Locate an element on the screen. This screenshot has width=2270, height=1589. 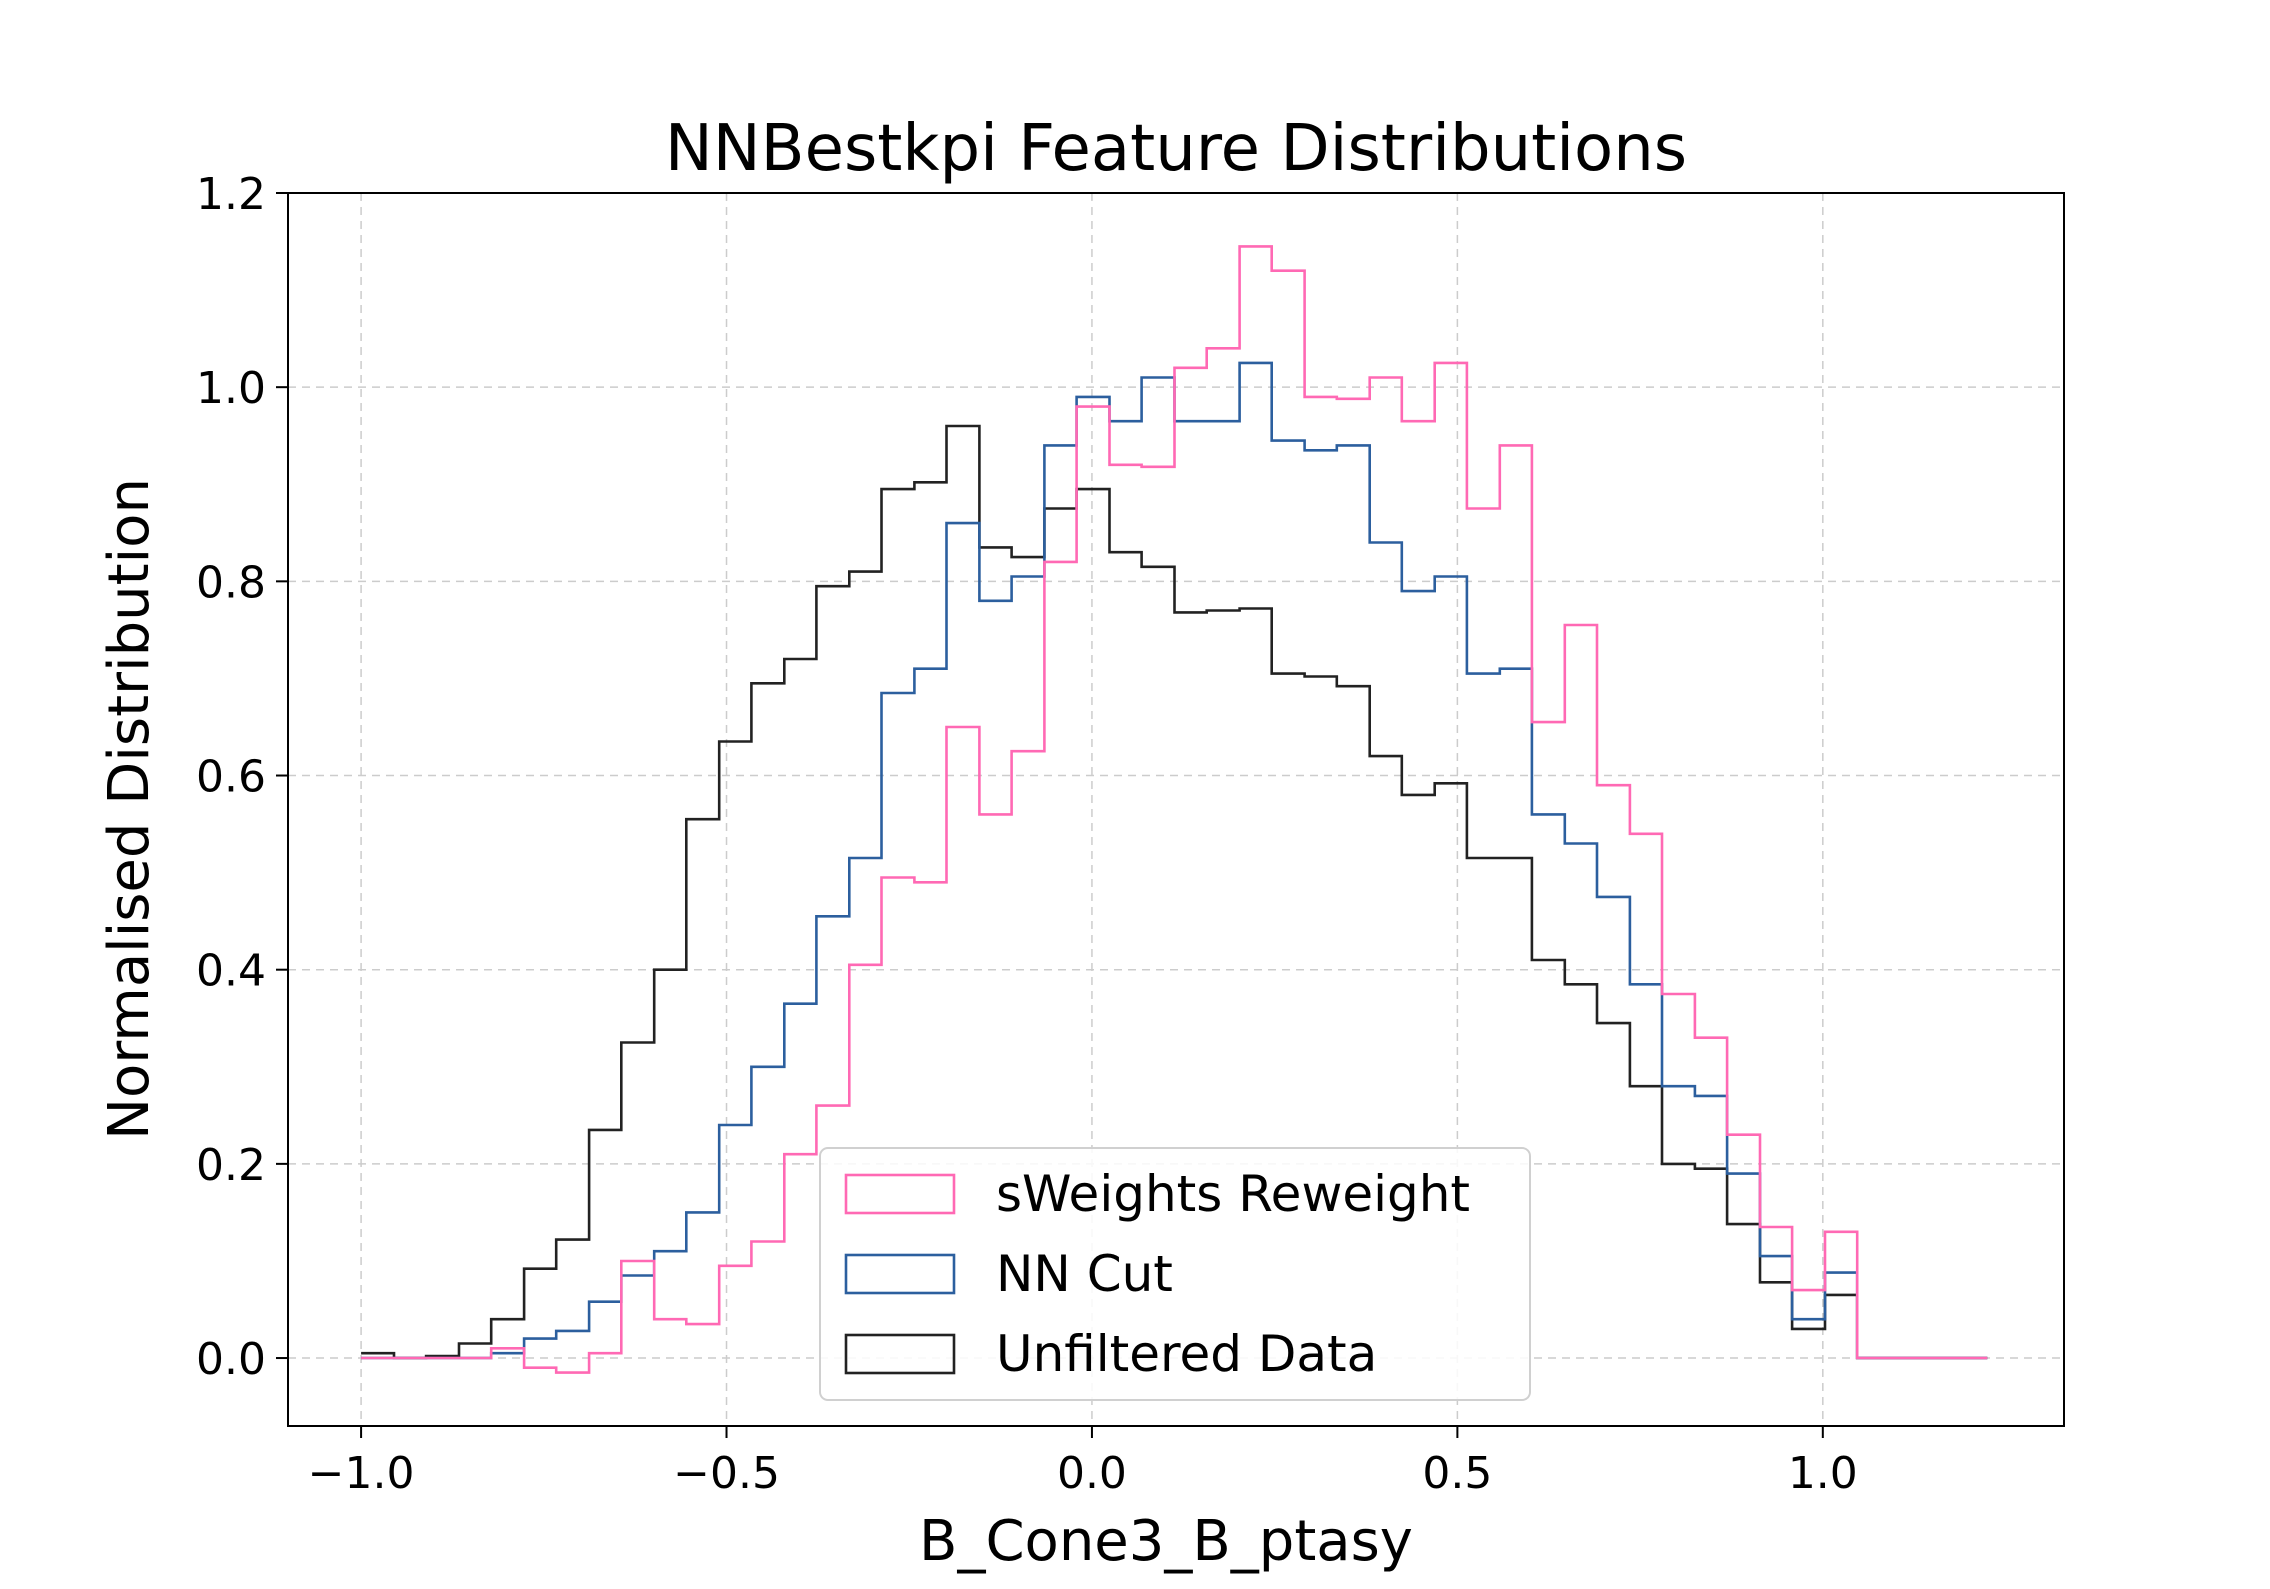
x-tick-label: −1.0 is located at coordinates (361, 1473).